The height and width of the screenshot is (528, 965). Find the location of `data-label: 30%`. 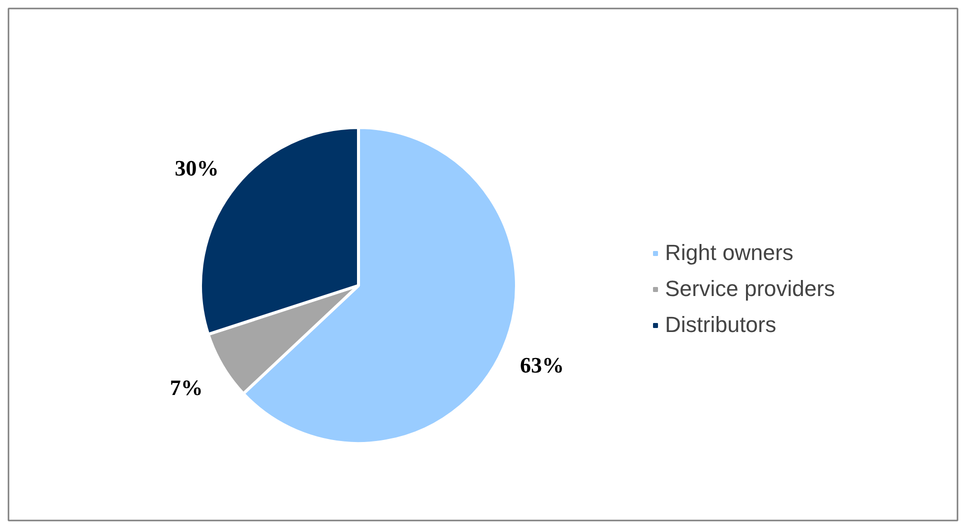

data-label: 30% is located at coordinates (196, 167).